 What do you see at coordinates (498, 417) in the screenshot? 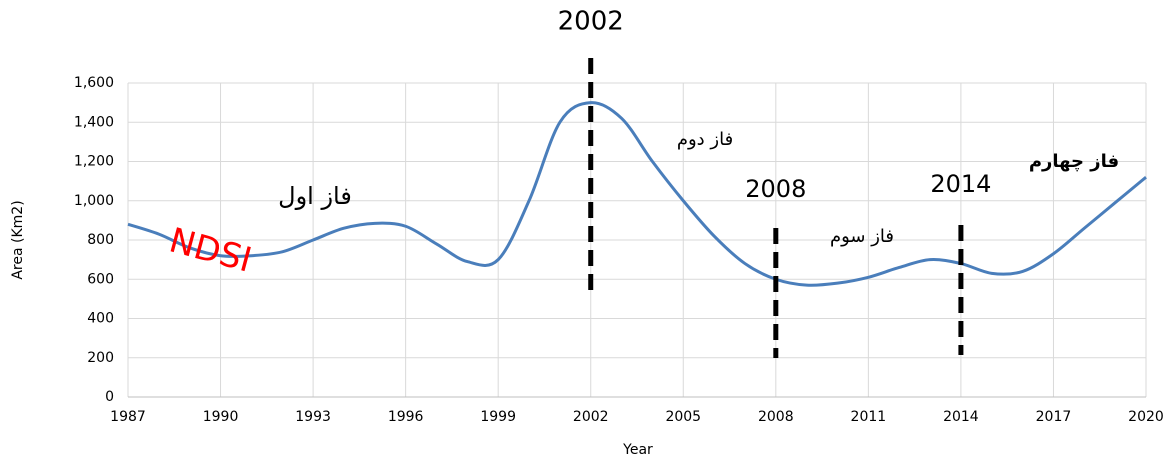
I see `x-tick-label: 1999` at bounding box center [498, 417].